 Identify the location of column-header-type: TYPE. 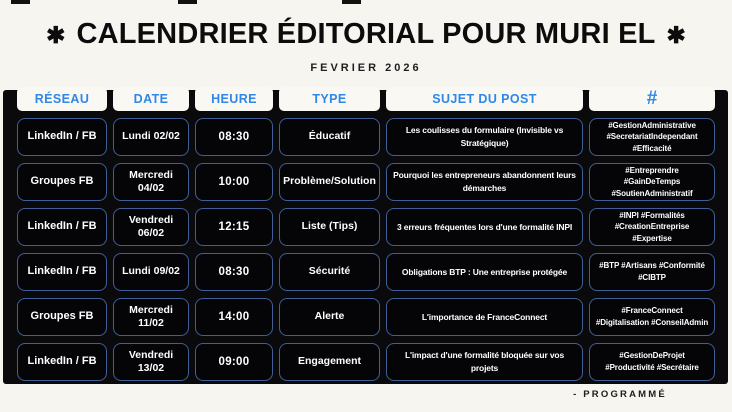
(329, 99).